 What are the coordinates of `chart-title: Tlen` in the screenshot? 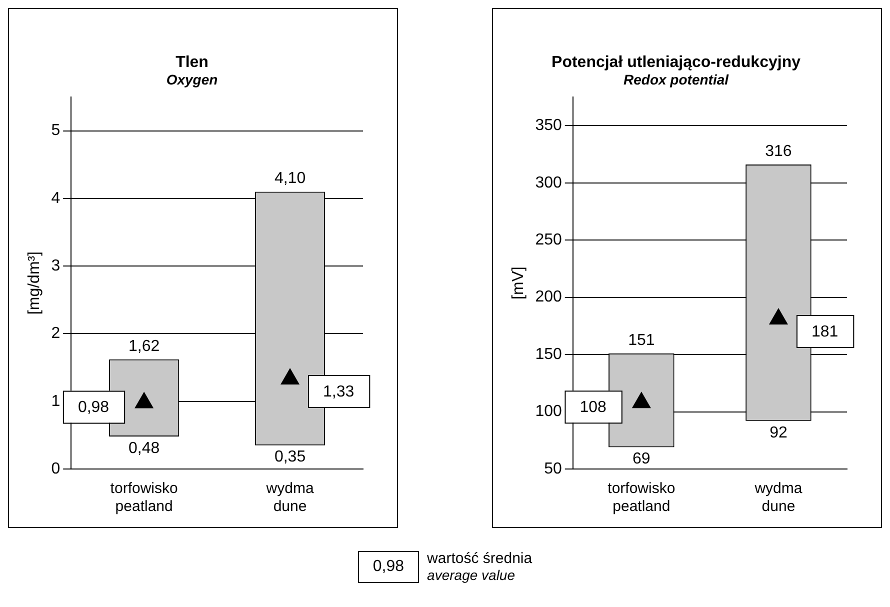 It's located at (192, 63).